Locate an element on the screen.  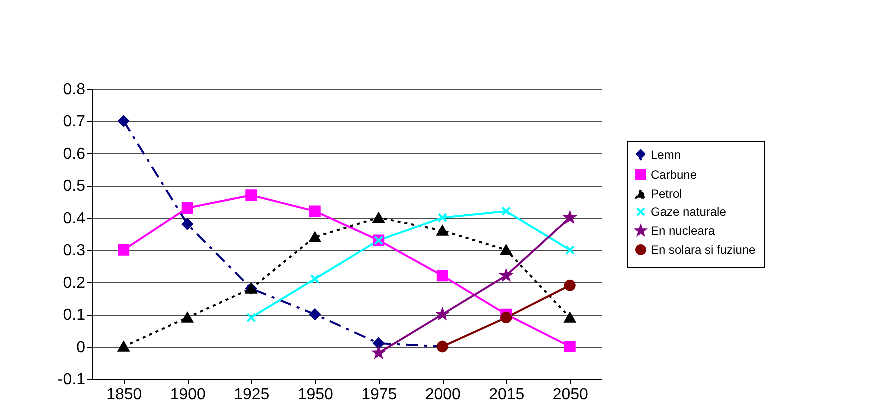
y-tick-label: 0.3 is located at coordinates (74, 251).